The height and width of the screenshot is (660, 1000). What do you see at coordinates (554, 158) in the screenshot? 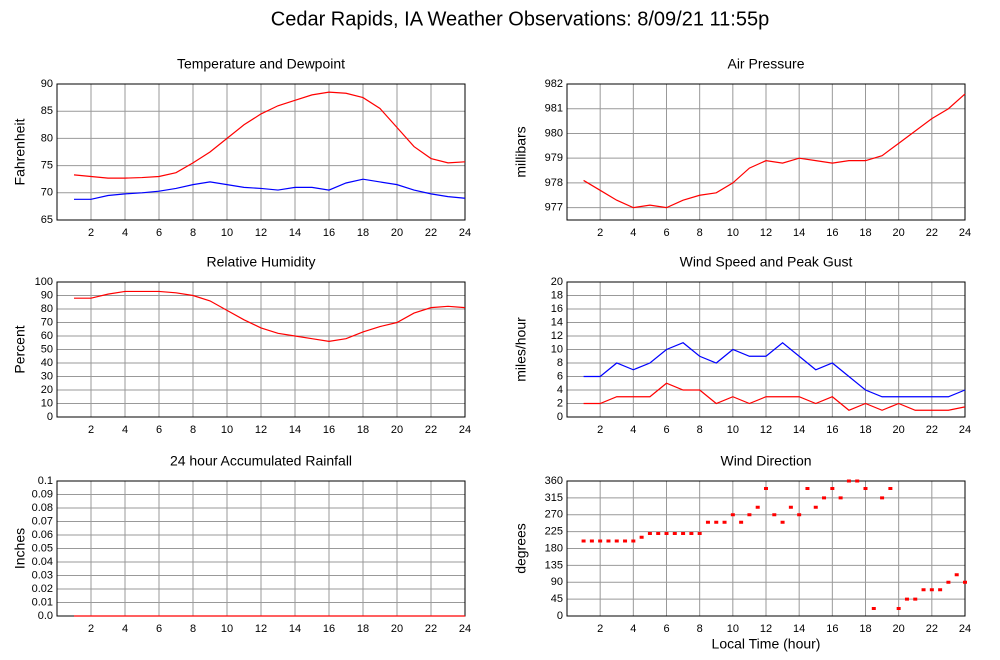
I see `y-tick-label: 979` at bounding box center [554, 158].